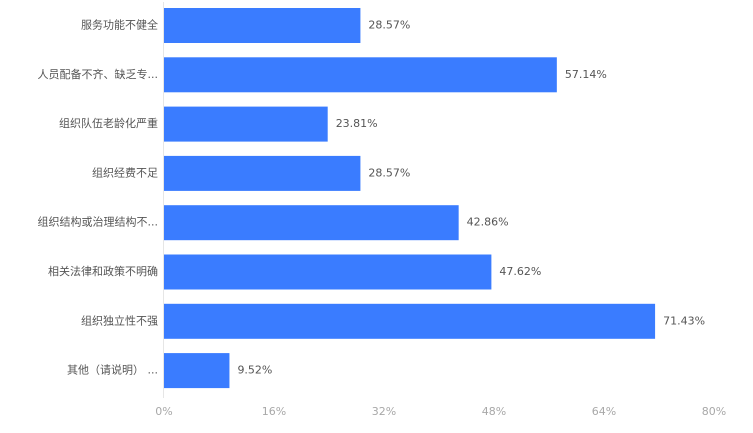 This screenshot has height=433, width=753. I want to click on data-label: 47.62%, so click(520, 271).